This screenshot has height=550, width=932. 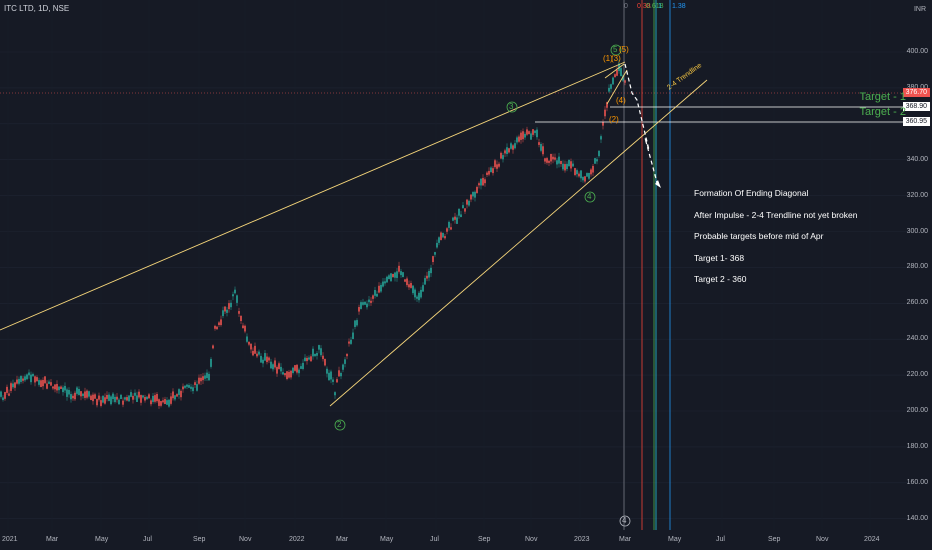 I want to click on time-axis-tick: Jul, so click(x=147, y=539).